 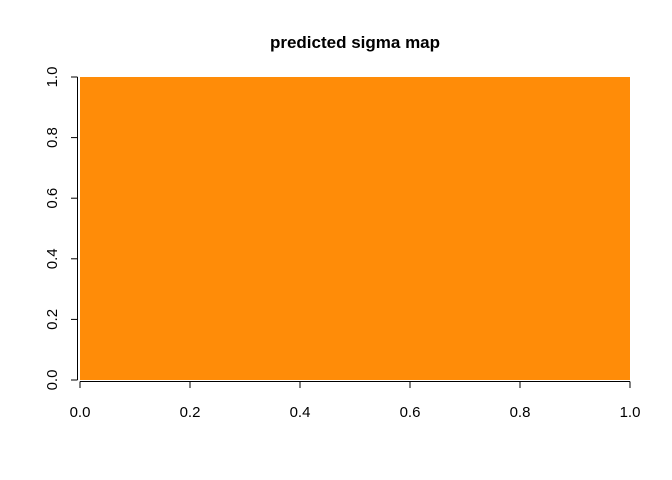 What do you see at coordinates (52, 137) in the screenshot?
I see `y-tick-label: 0.8` at bounding box center [52, 137].